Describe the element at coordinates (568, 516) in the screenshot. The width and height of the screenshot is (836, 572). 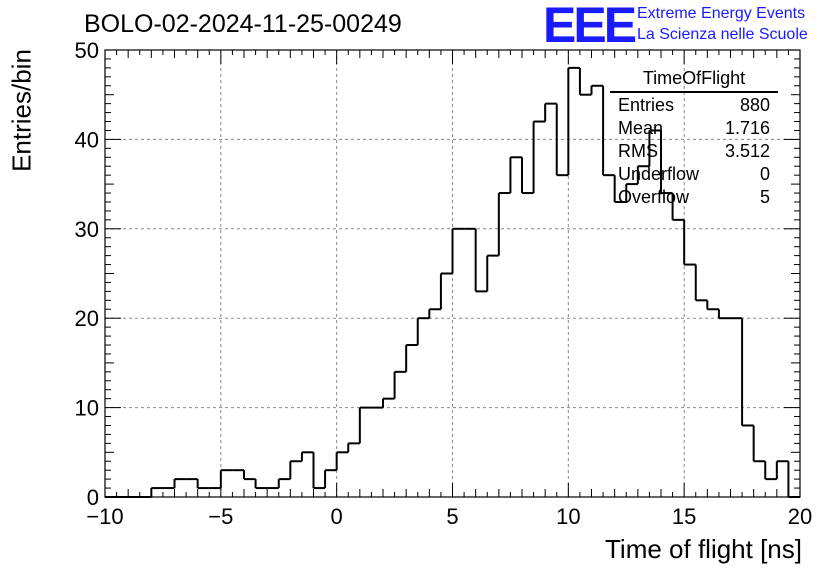
I see `x-tick-label: 10` at that location.